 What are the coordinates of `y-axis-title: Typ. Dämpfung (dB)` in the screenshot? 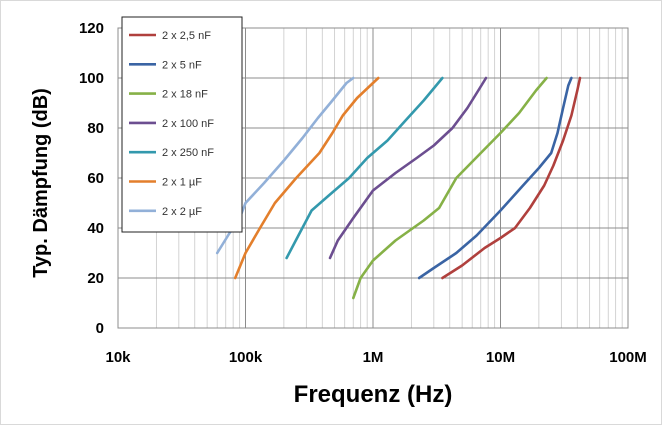 It's located at (41, 183).